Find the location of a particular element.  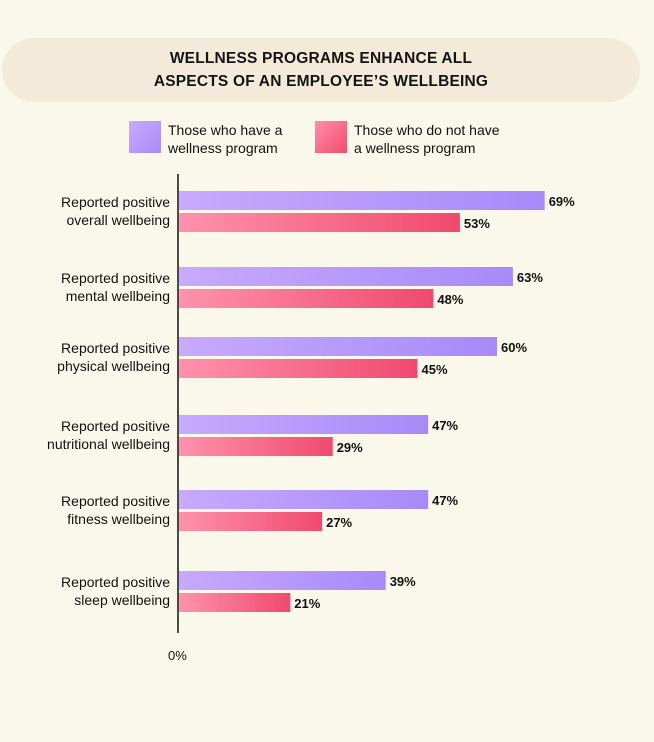

chart-title-line-1: WELLNESS PROGRAMS ENHANCE ALL is located at coordinates (321, 58).